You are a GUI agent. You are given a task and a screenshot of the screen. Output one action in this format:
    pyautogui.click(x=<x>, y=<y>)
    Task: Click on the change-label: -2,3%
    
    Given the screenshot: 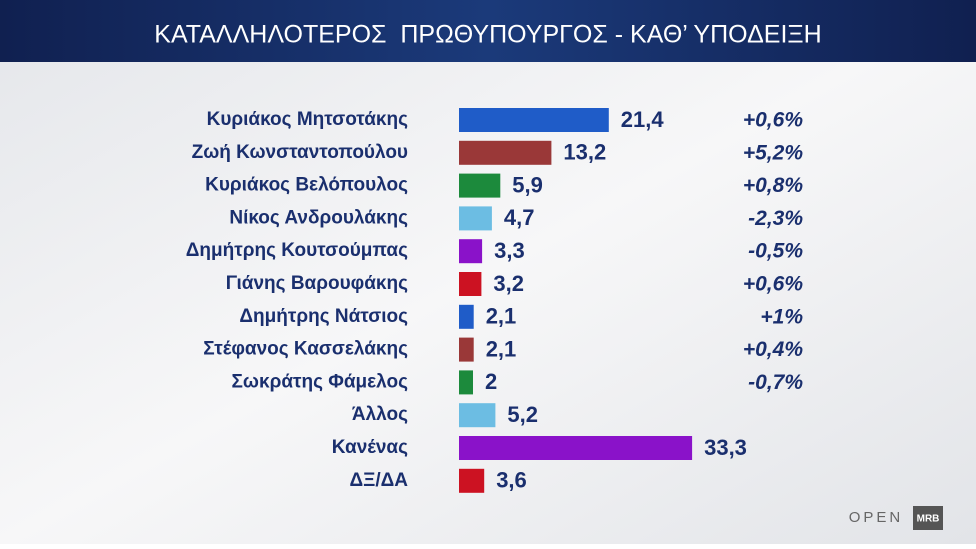 What is the action you would take?
    pyautogui.click(x=775, y=218)
    